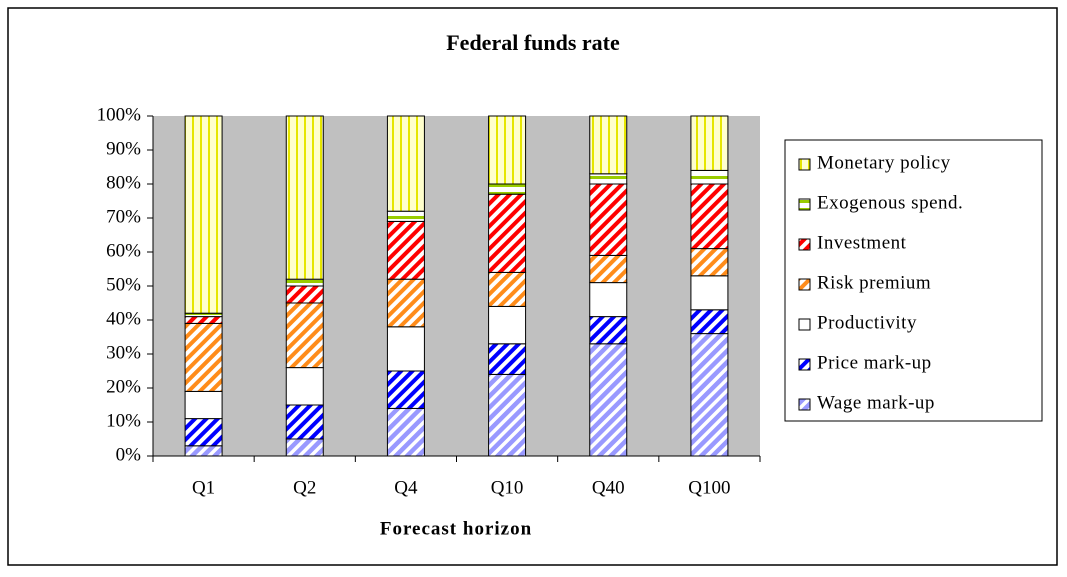 Image resolution: width=1067 pixels, height=577 pixels. What do you see at coordinates (123, 318) in the screenshot?
I see `y-tick-label: 40%` at bounding box center [123, 318].